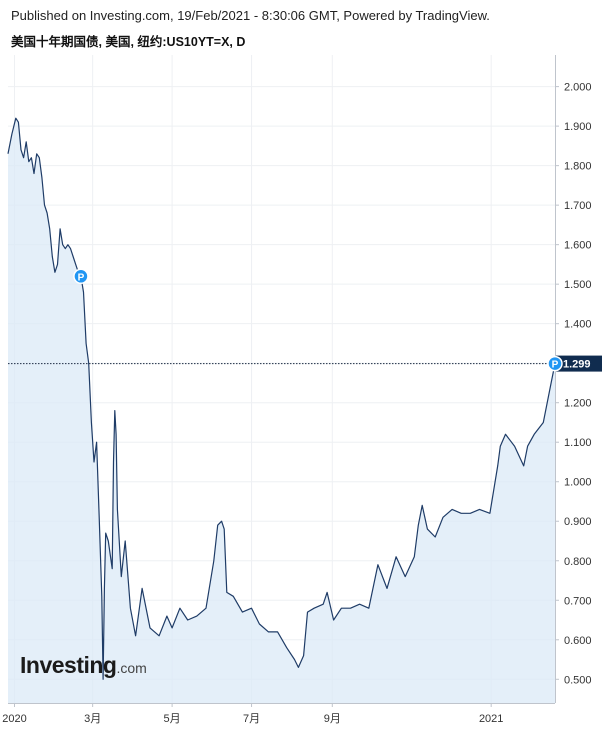 Image resolution: width=604 pixels, height=733 pixels. What do you see at coordinates (578, 601) in the screenshot?
I see `y-tick-label: 0.700` at bounding box center [578, 601].